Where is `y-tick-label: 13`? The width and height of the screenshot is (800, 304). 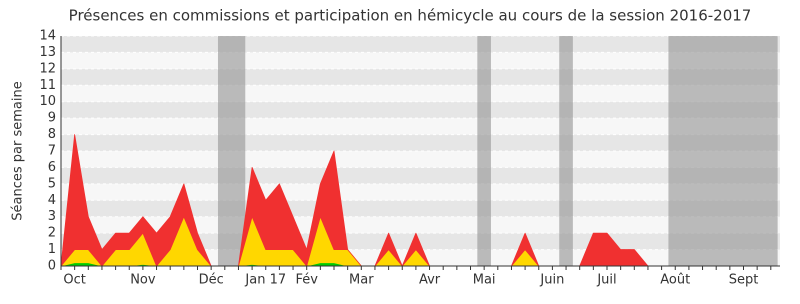
y-tick-label: 13 is located at coordinates (47, 52).